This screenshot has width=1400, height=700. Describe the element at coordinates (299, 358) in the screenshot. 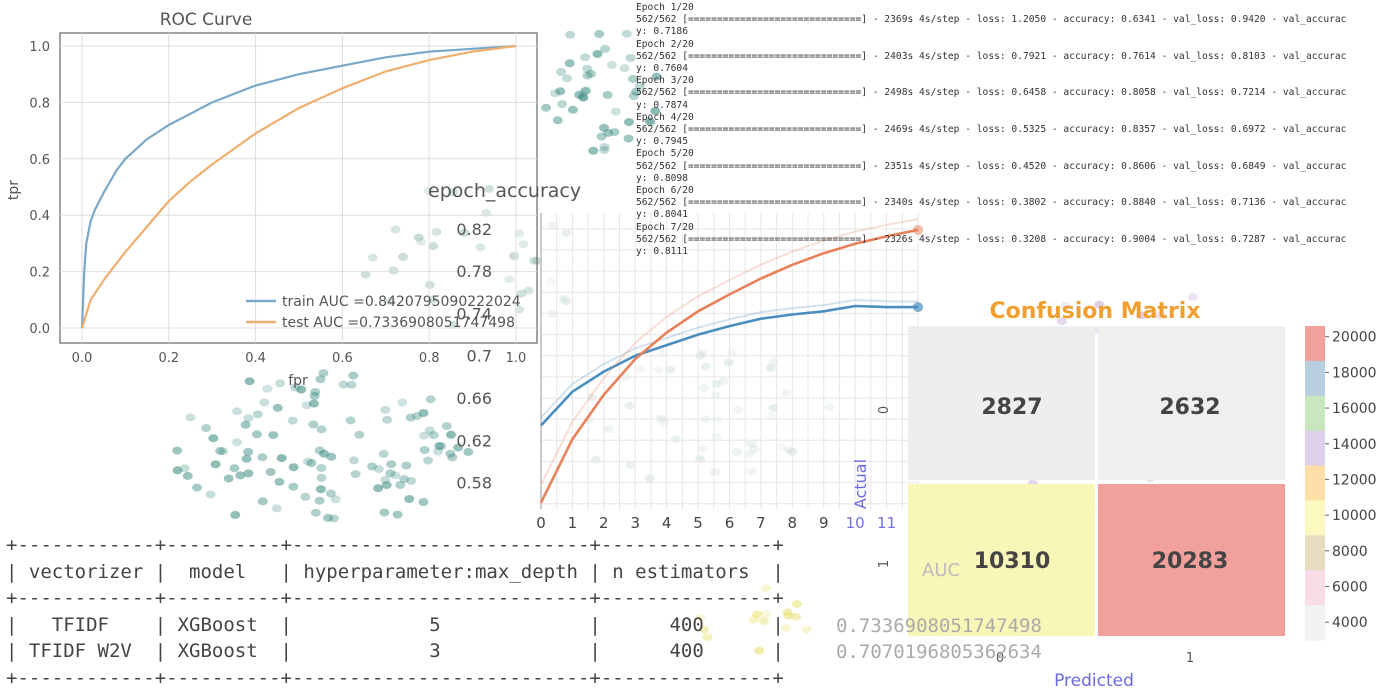

I see `roc-x-ticks: 0.0 0.2 0.4 0.6 0.8 1.0` at that location.